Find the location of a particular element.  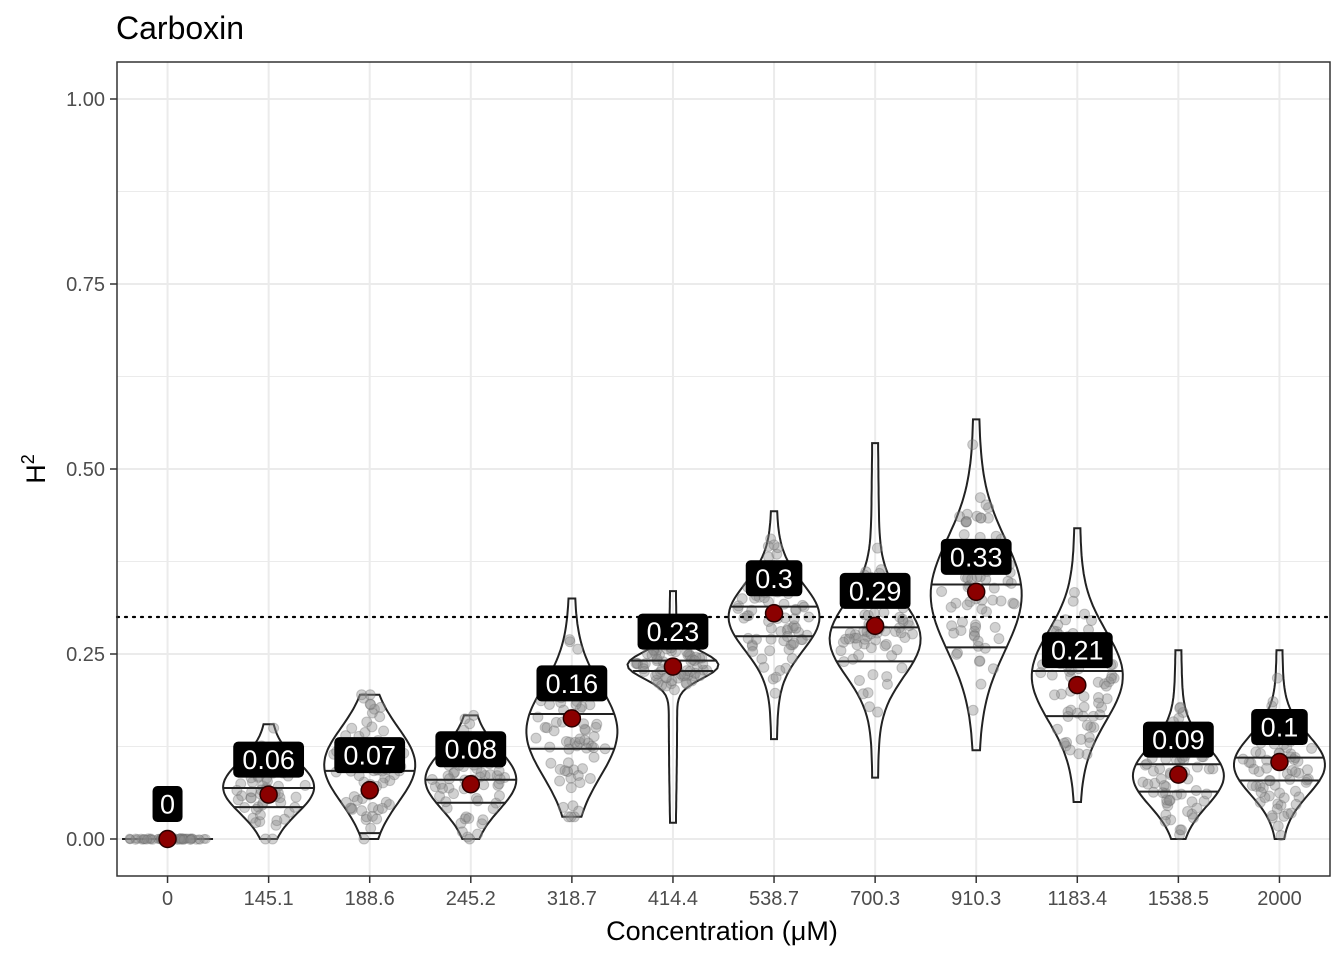

x-tick-label: 414.4 is located at coordinates (673, 899).